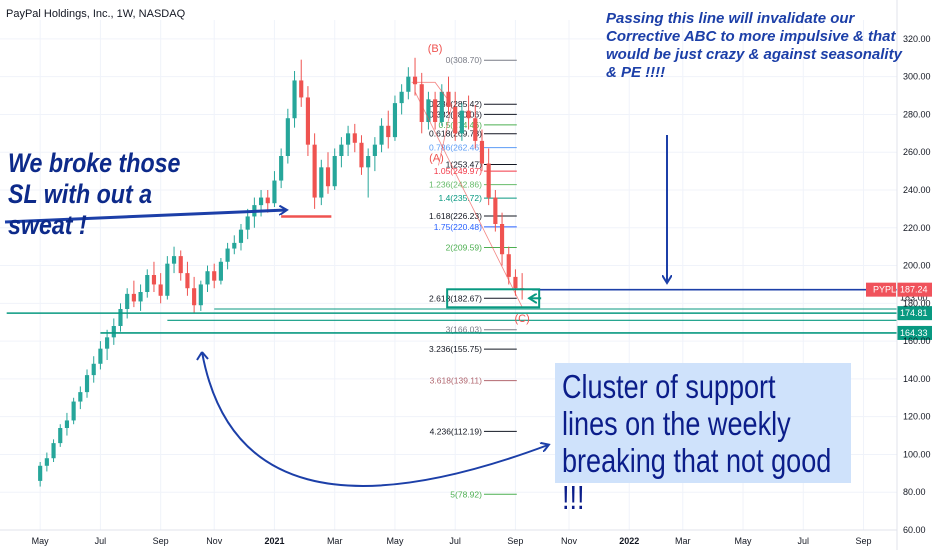 This screenshot has height=550, width=932. I want to click on current-price-label: 187.24, so click(914, 290).